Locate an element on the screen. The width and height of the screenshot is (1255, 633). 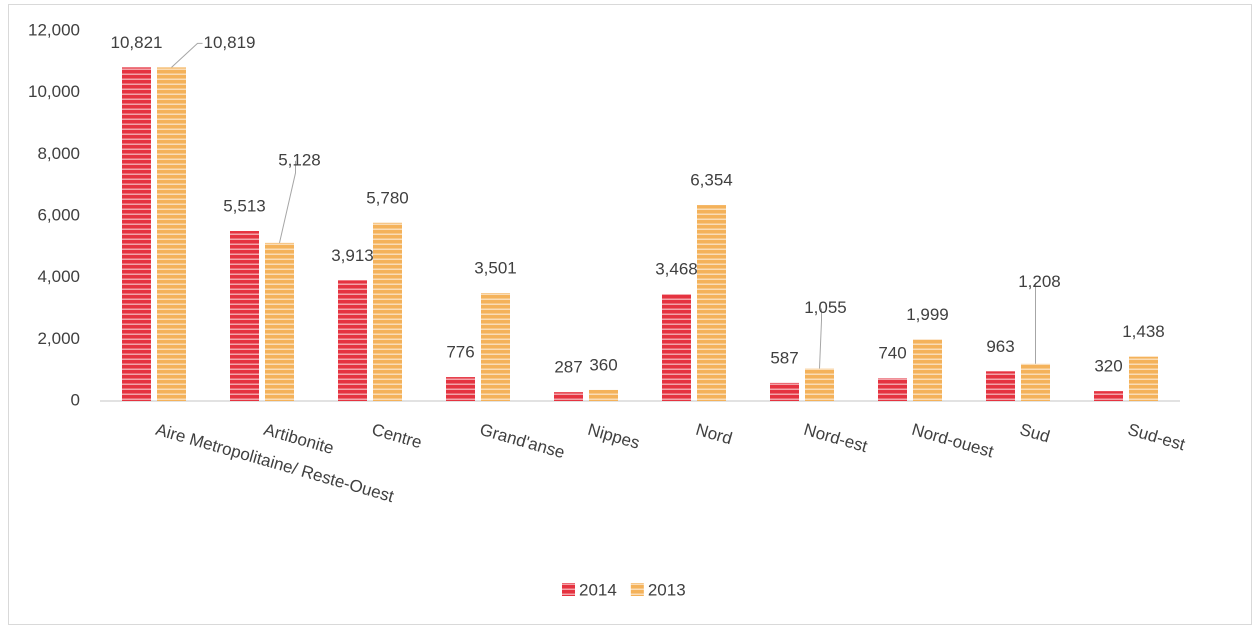
data-label: 1,208 is located at coordinates (1039, 281).